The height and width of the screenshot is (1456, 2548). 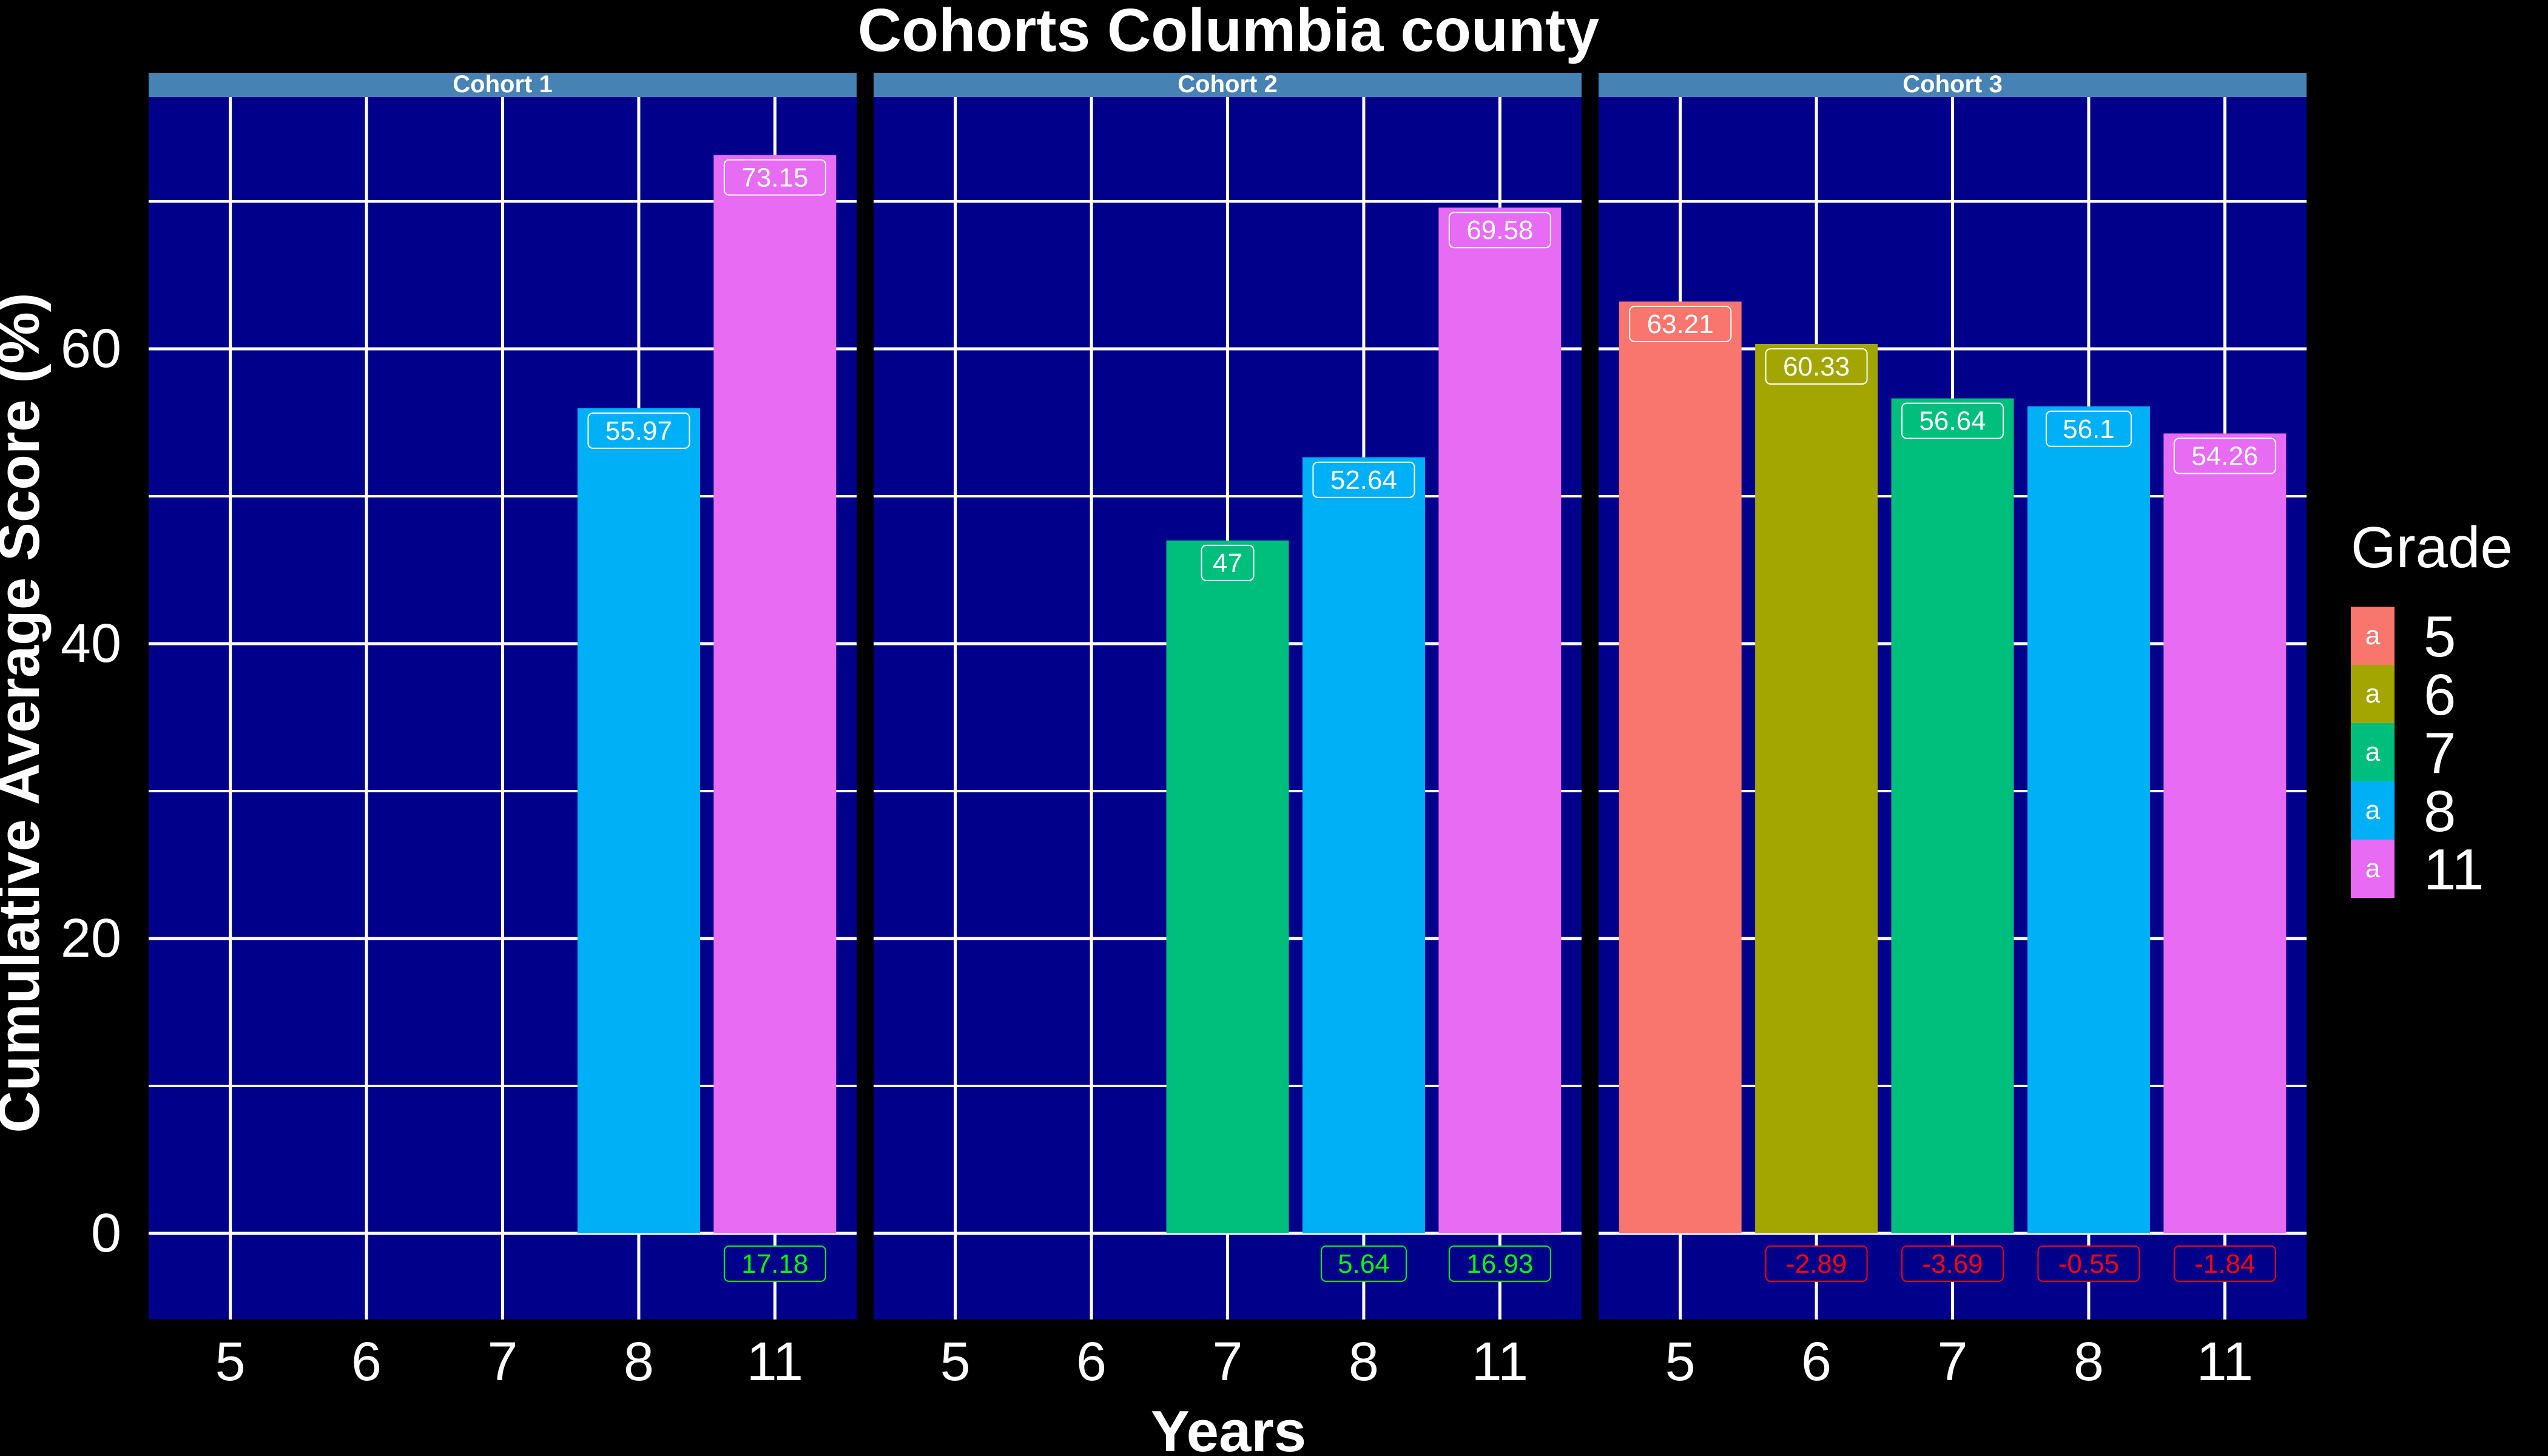 I want to click on bar-value-label: 60.33, so click(x=1816, y=367).